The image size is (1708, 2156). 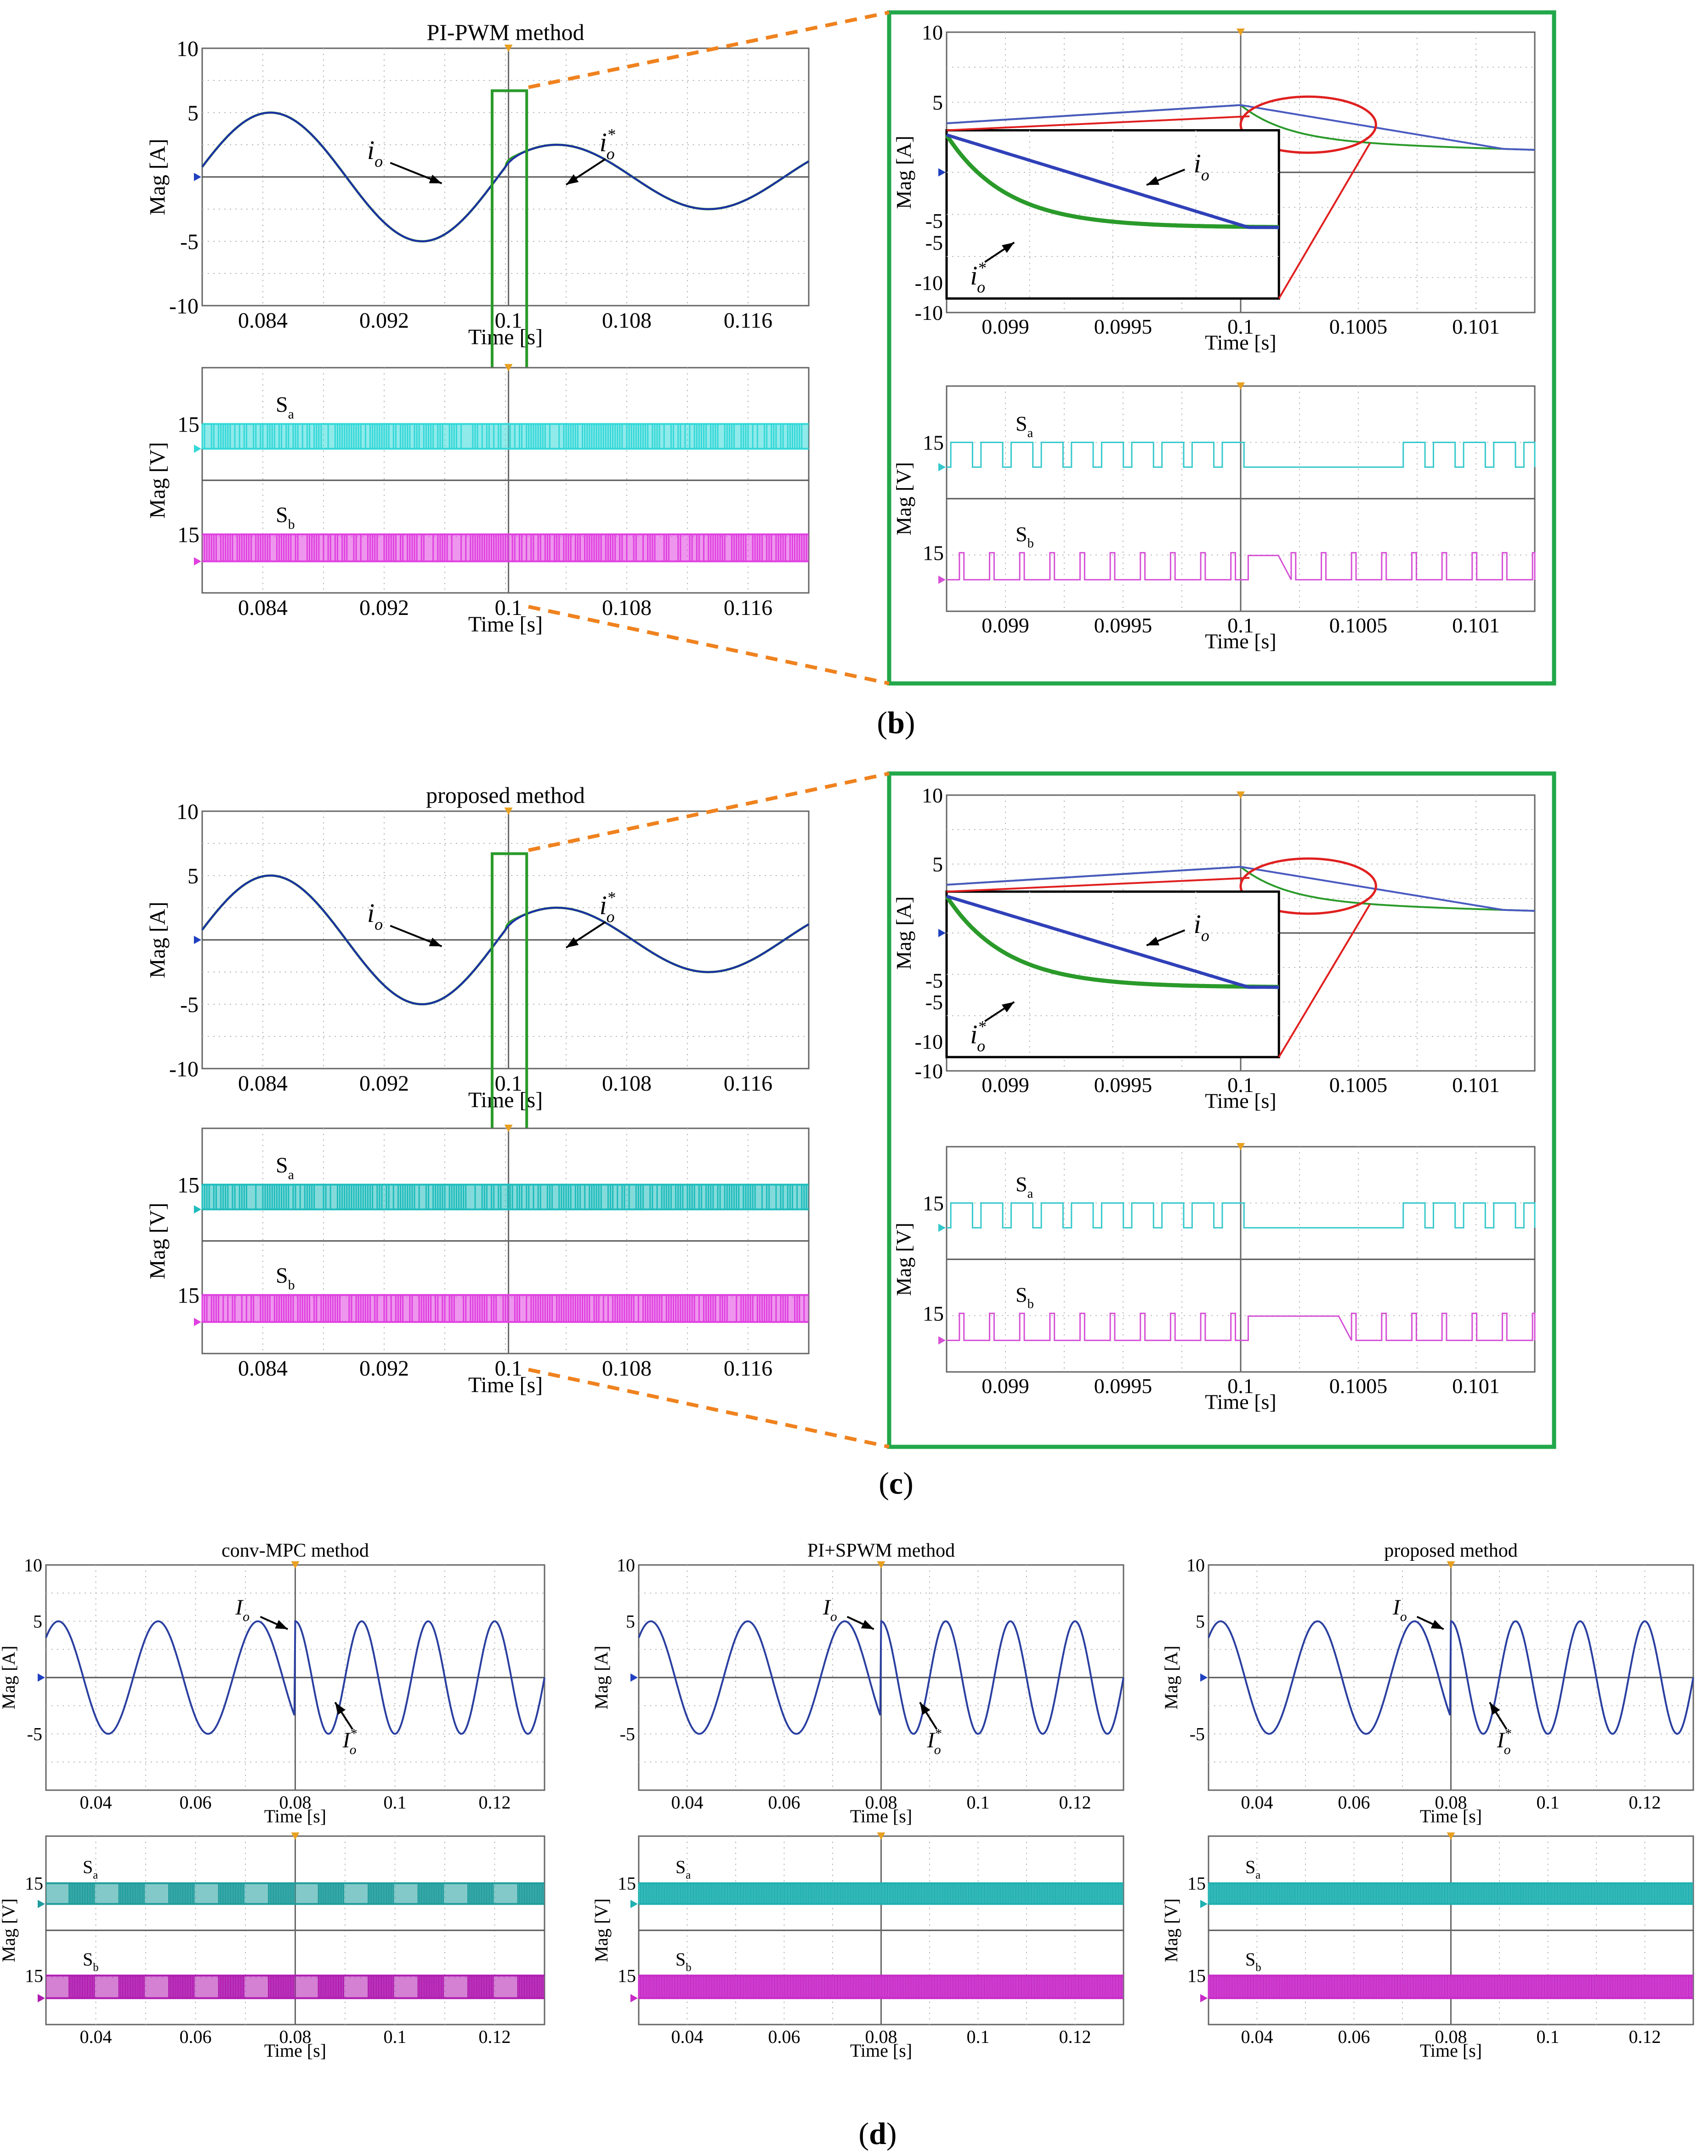 I want to click on d1-switching-trigger-marker-tri, so click(x=295, y=1836).